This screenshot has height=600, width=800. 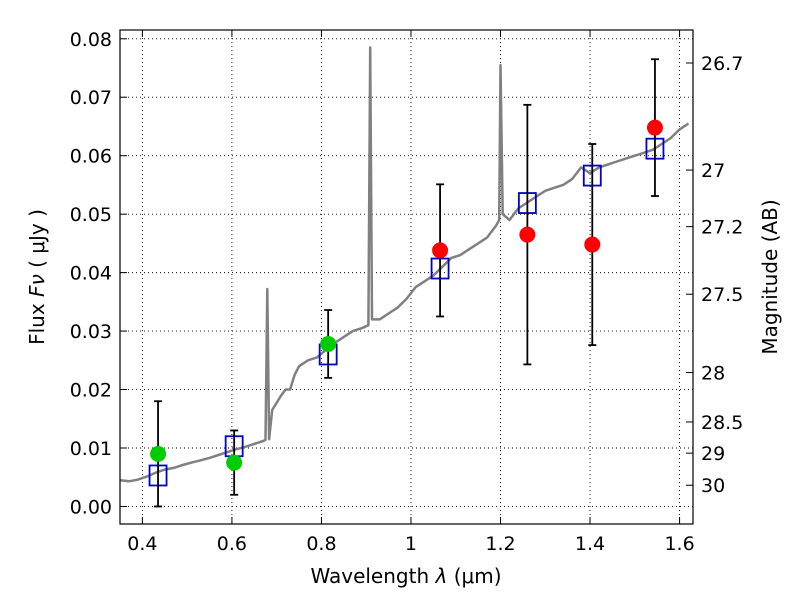 I want to click on magnitude-axis-label: Magnitude (AB), so click(x=770, y=276).